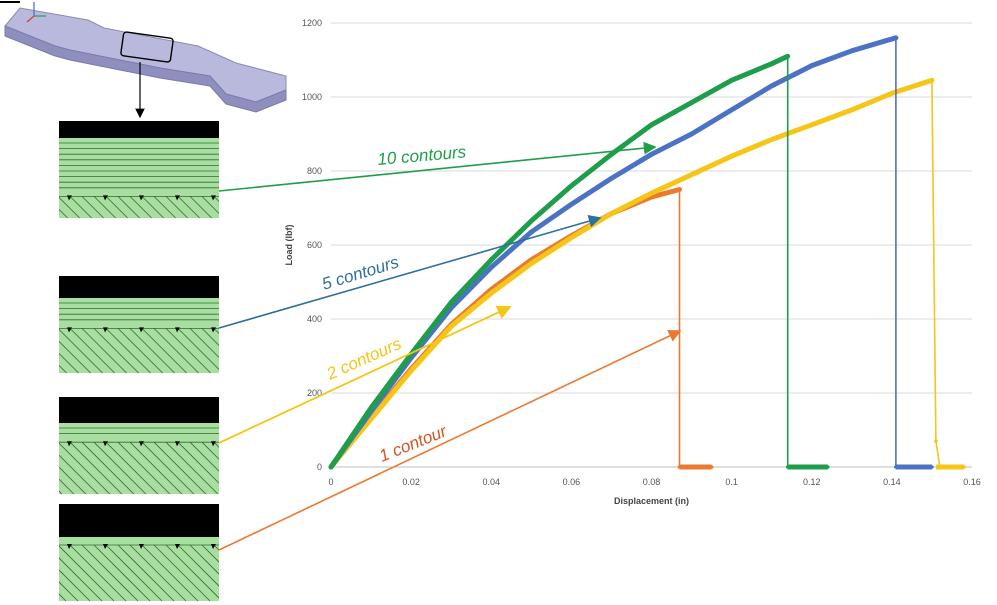 Image resolution: width=997 pixels, height=605 pixels. Describe the element at coordinates (314, 393) in the screenshot. I see `y-tick-label: 200` at that location.